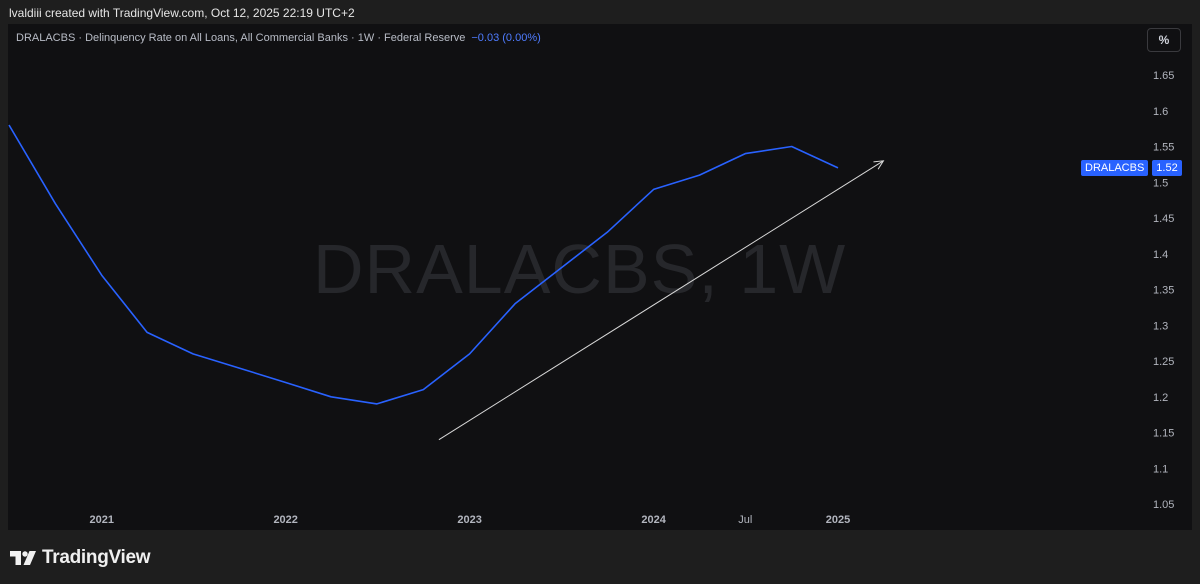 The height and width of the screenshot is (584, 1200). I want to click on tradingview-logo-icon, so click(23, 558).